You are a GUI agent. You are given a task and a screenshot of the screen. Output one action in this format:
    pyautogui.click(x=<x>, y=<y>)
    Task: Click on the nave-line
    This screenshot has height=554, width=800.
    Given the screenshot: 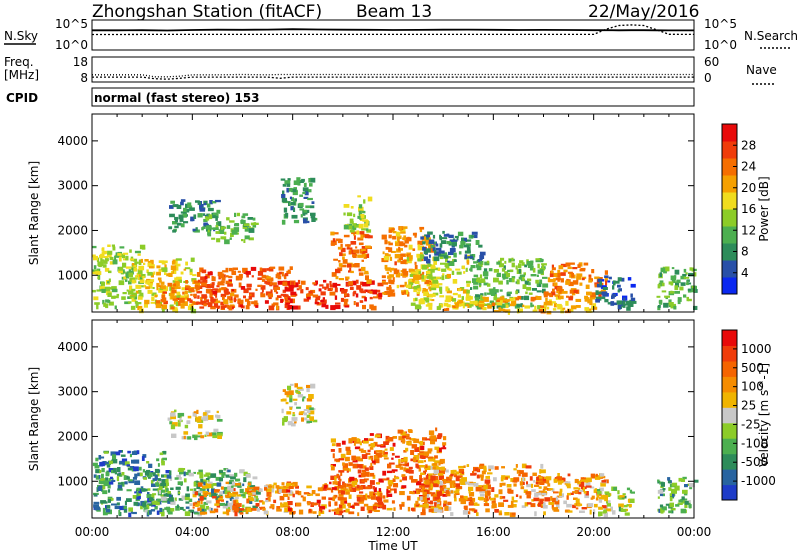 What is the action you would take?
    pyautogui.click(x=393, y=78)
    